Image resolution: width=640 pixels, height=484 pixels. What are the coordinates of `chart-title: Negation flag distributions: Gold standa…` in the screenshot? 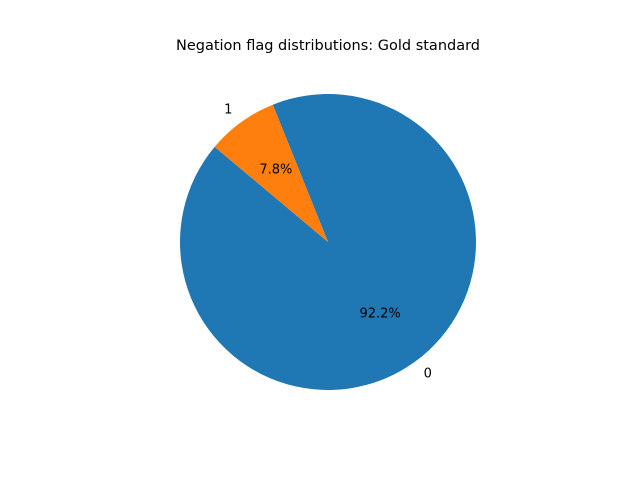 It's located at (328, 46).